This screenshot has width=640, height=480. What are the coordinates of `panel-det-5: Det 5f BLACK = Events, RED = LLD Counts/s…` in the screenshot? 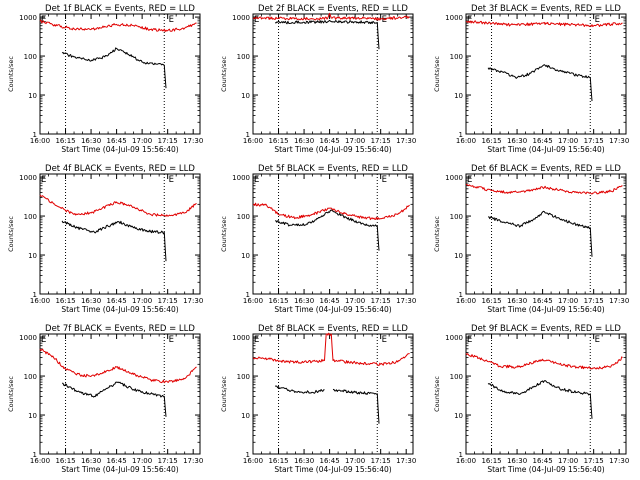 It's located at (318, 239).